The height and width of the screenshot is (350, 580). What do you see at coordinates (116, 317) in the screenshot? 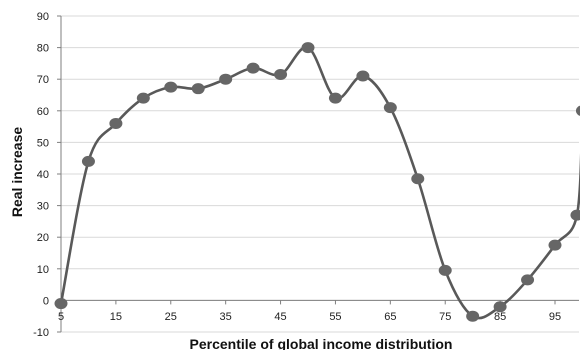
I see `x-tick-label: 15` at bounding box center [116, 317].